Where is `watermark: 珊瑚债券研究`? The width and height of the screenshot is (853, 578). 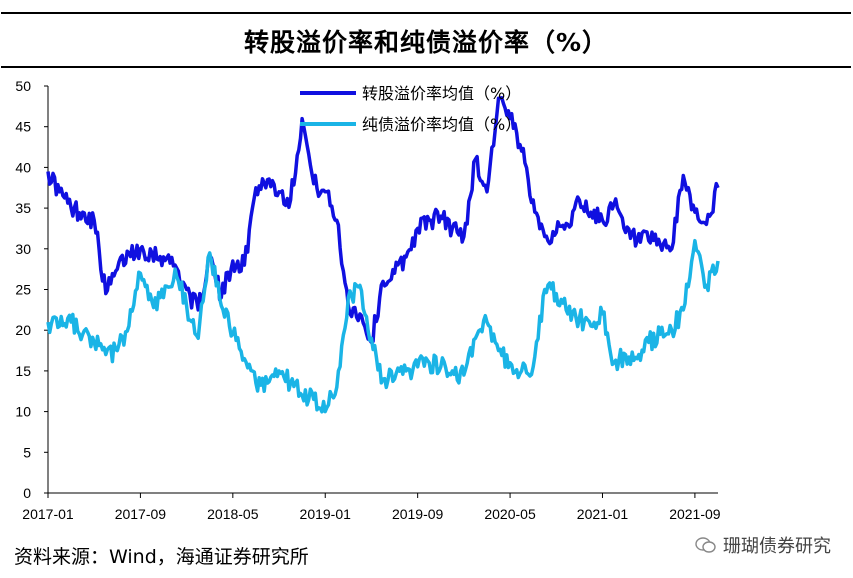 watermark: 珊瑚债券研究 is located at coordinates (763, 545).